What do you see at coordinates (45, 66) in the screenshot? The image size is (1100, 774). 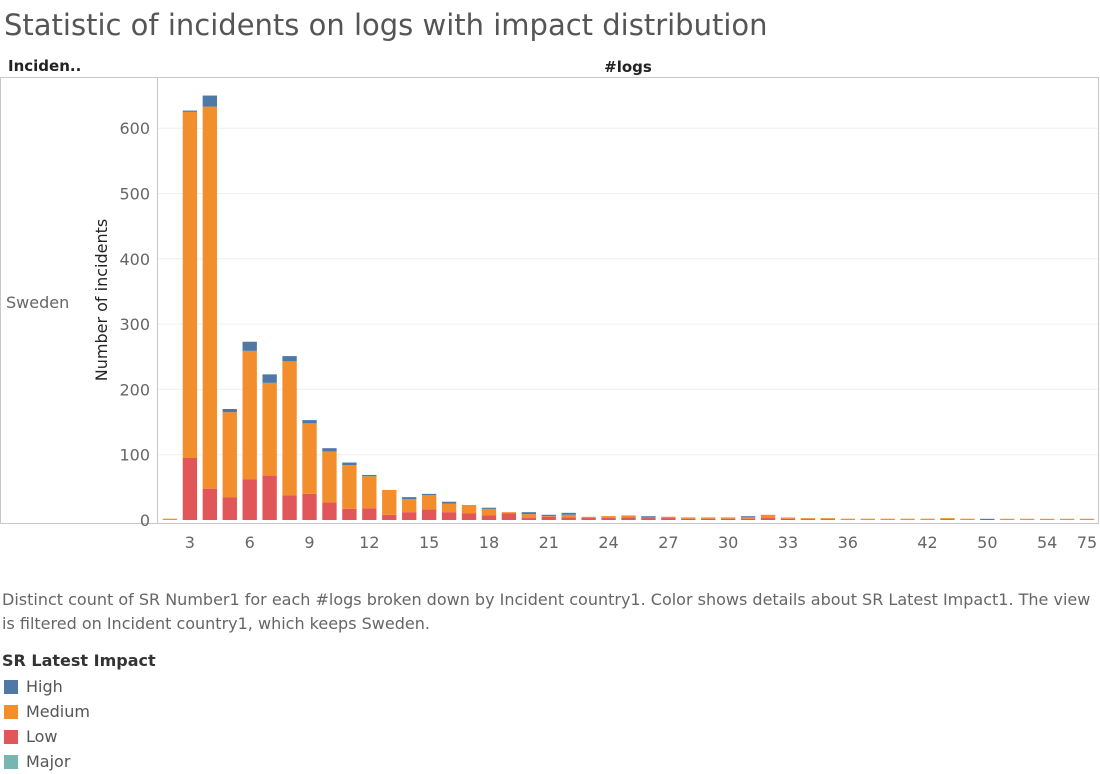 I see `row-header-incident-country: Inciden..` at bounding box center [45, 66].